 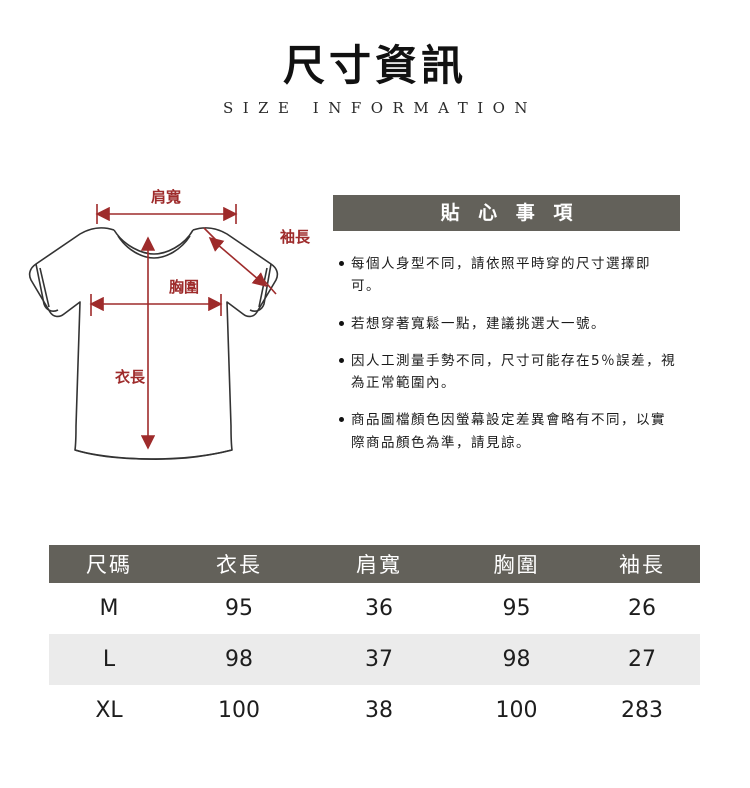 What do you see at coordinates (239, 710) in the screenshot?
I see `cell-length: 100` at bounding box center [239, 710].